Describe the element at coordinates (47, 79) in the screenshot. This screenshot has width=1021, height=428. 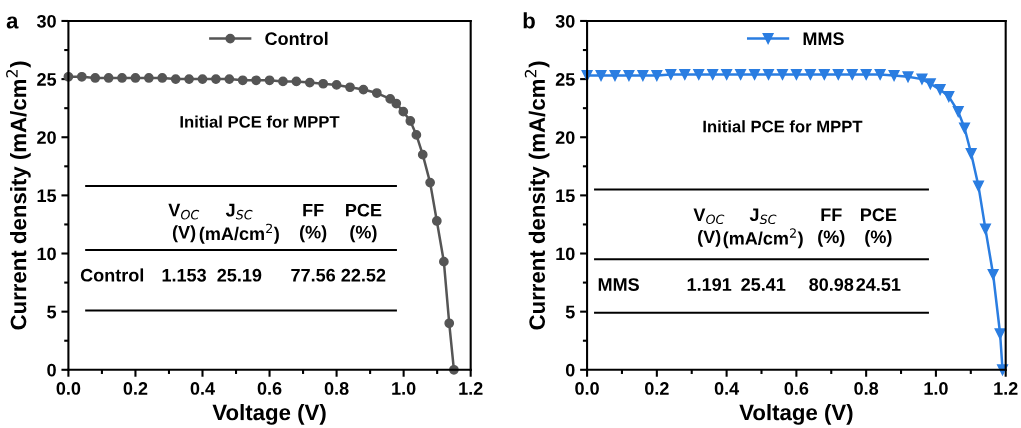
I see `y-tick-label: 25` at that location.